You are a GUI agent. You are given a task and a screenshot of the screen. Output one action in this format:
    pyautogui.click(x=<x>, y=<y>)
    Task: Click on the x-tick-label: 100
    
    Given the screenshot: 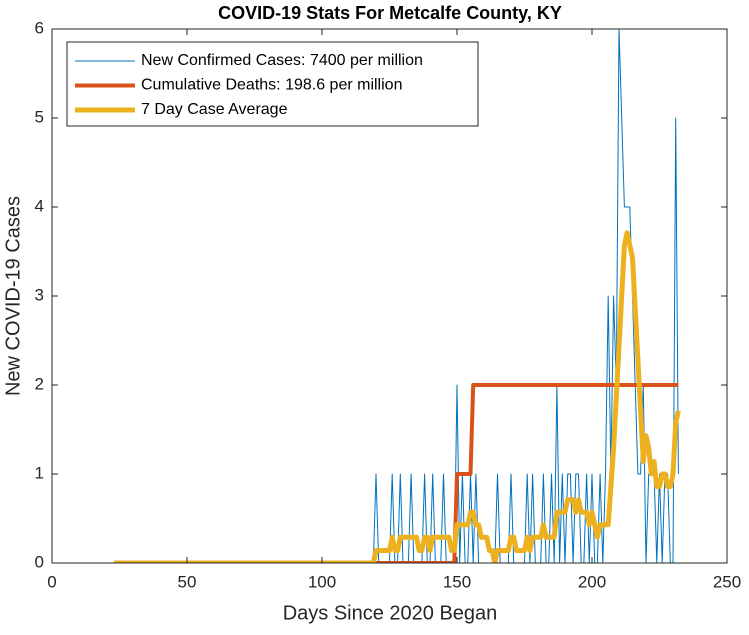 What is the action you would take?
    pyautogui.click(x=322, y=581)
    